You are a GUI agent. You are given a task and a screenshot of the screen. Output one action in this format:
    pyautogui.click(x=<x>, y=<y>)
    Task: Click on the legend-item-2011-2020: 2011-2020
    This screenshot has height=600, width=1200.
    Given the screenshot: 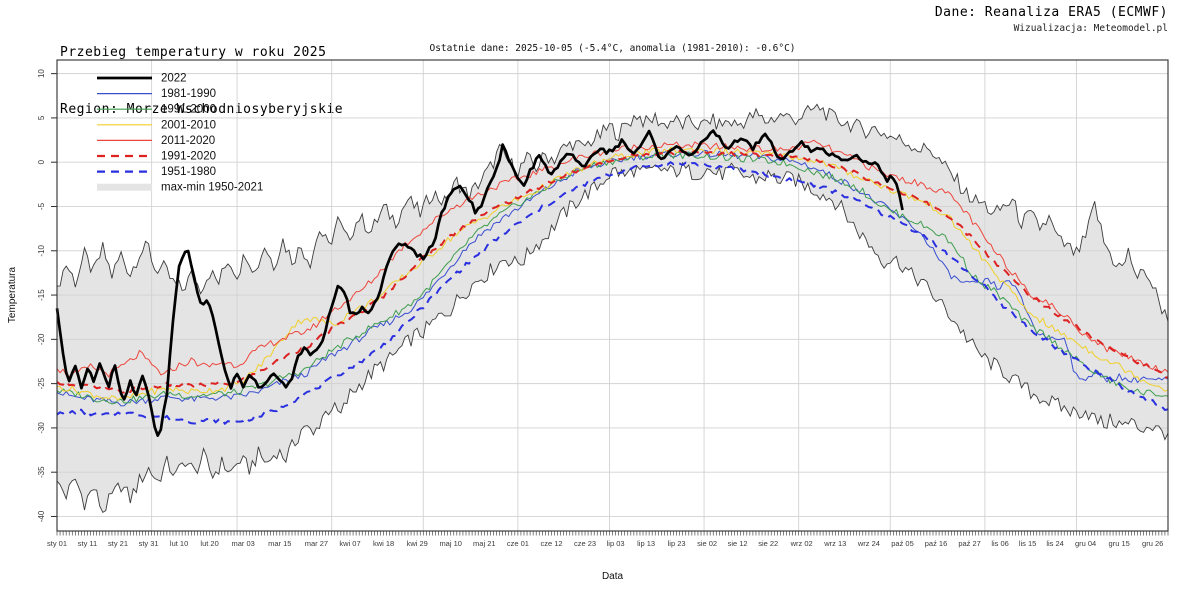 What is the action you would take?
    pyautogui.click(x=156, y=141)
    